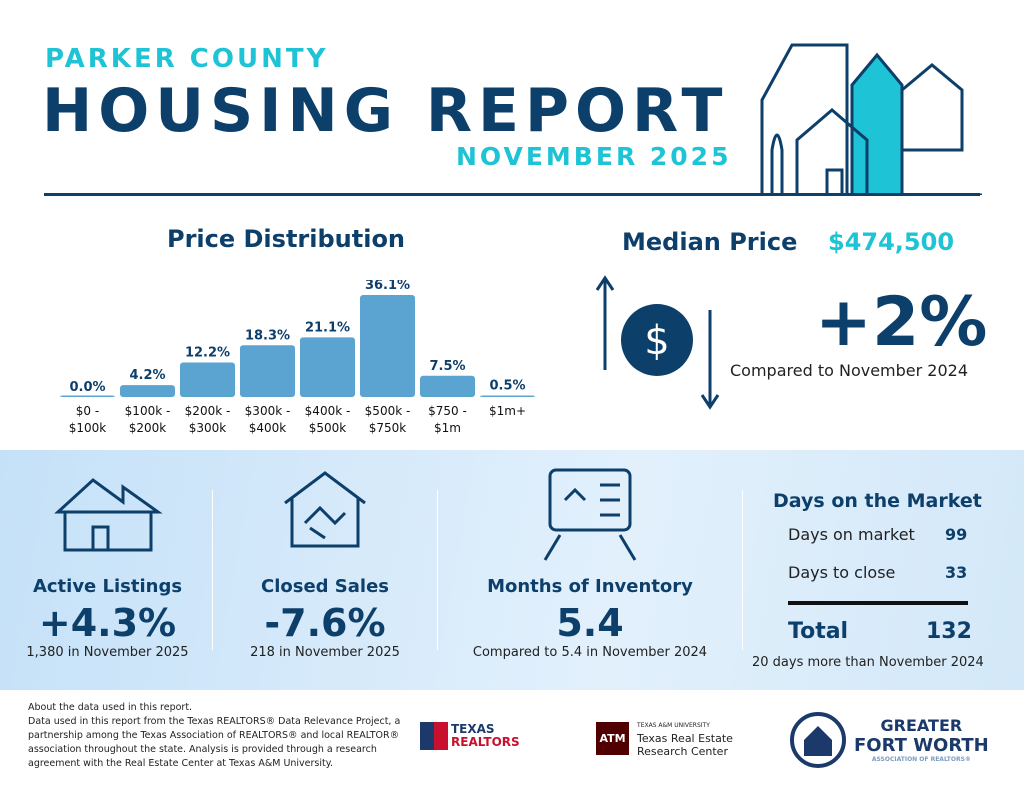  Describe the element at coordinates (842, 572) in the screenshot. I see `dom-row-label: Days to close` at that location.